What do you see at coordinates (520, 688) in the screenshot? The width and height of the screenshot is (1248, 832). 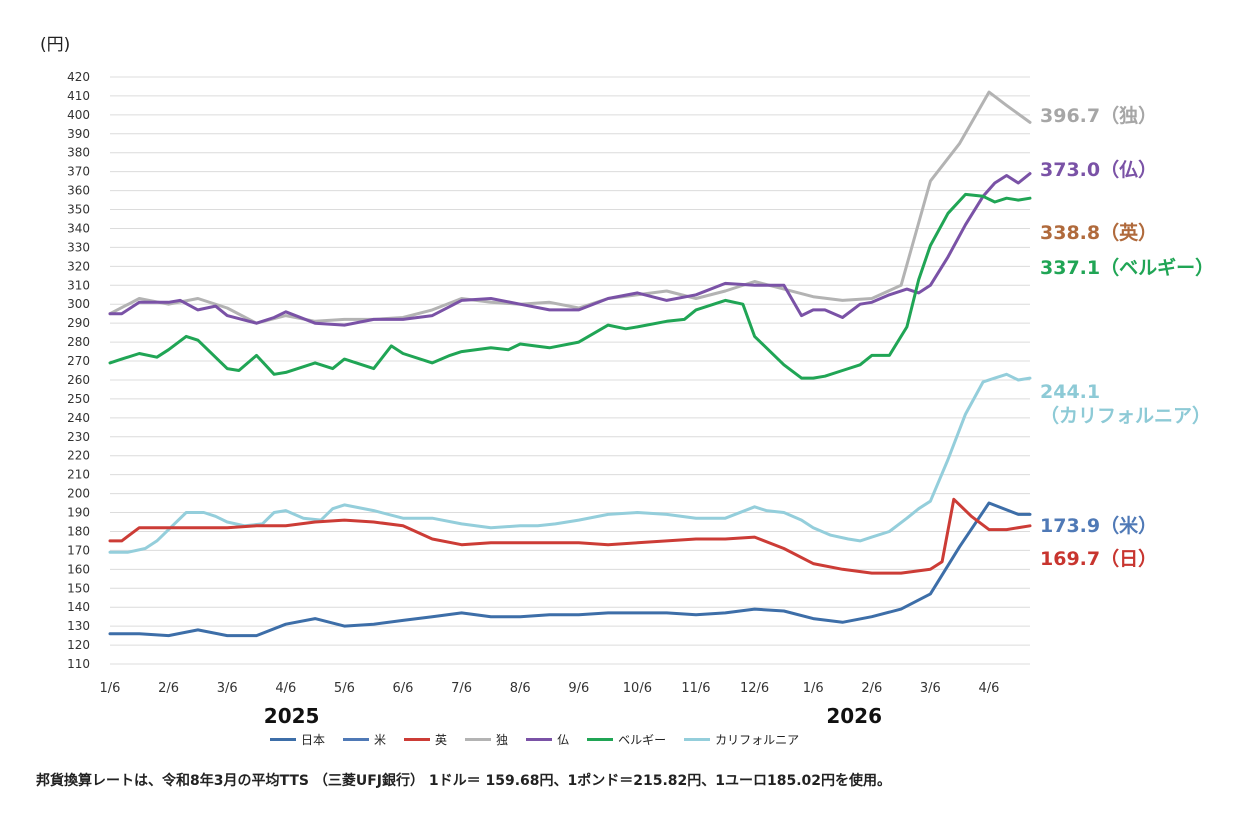 I see `x-tick-label: 8/6` at bounding box center [520, 688].